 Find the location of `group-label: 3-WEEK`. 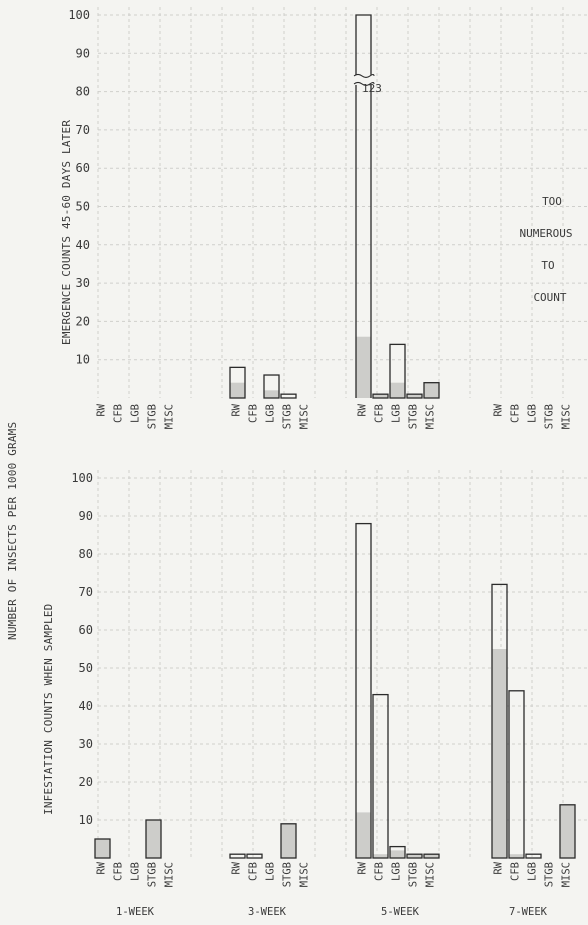

group-label: 3-WEEK is located at coordinates (267, 912).